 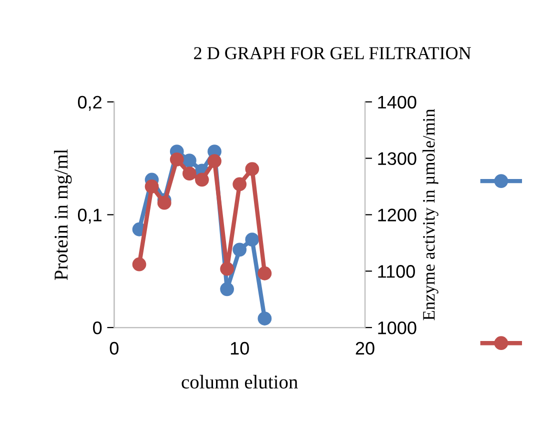 I want to click on y-axis-title: Protein in mg/ml, so click(x=63, y=214).